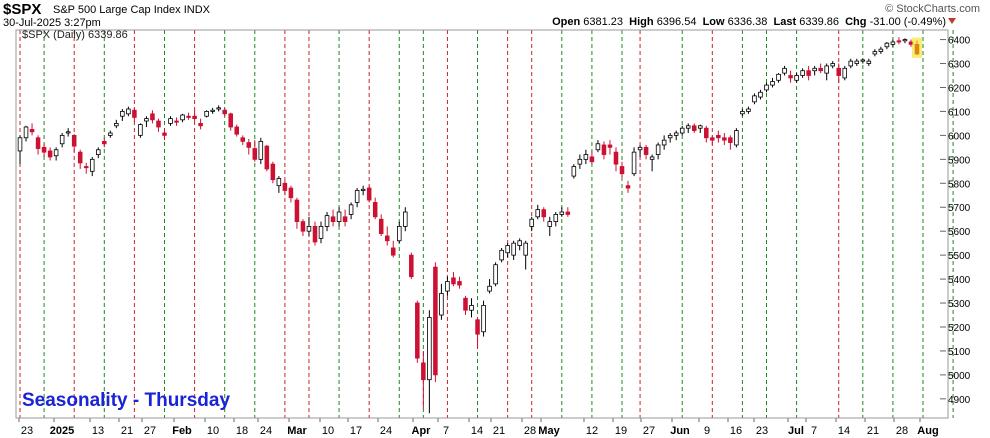 This screenshot has width=990, height=438. I want to click on x-tick-label: 7, so click(446, 431).